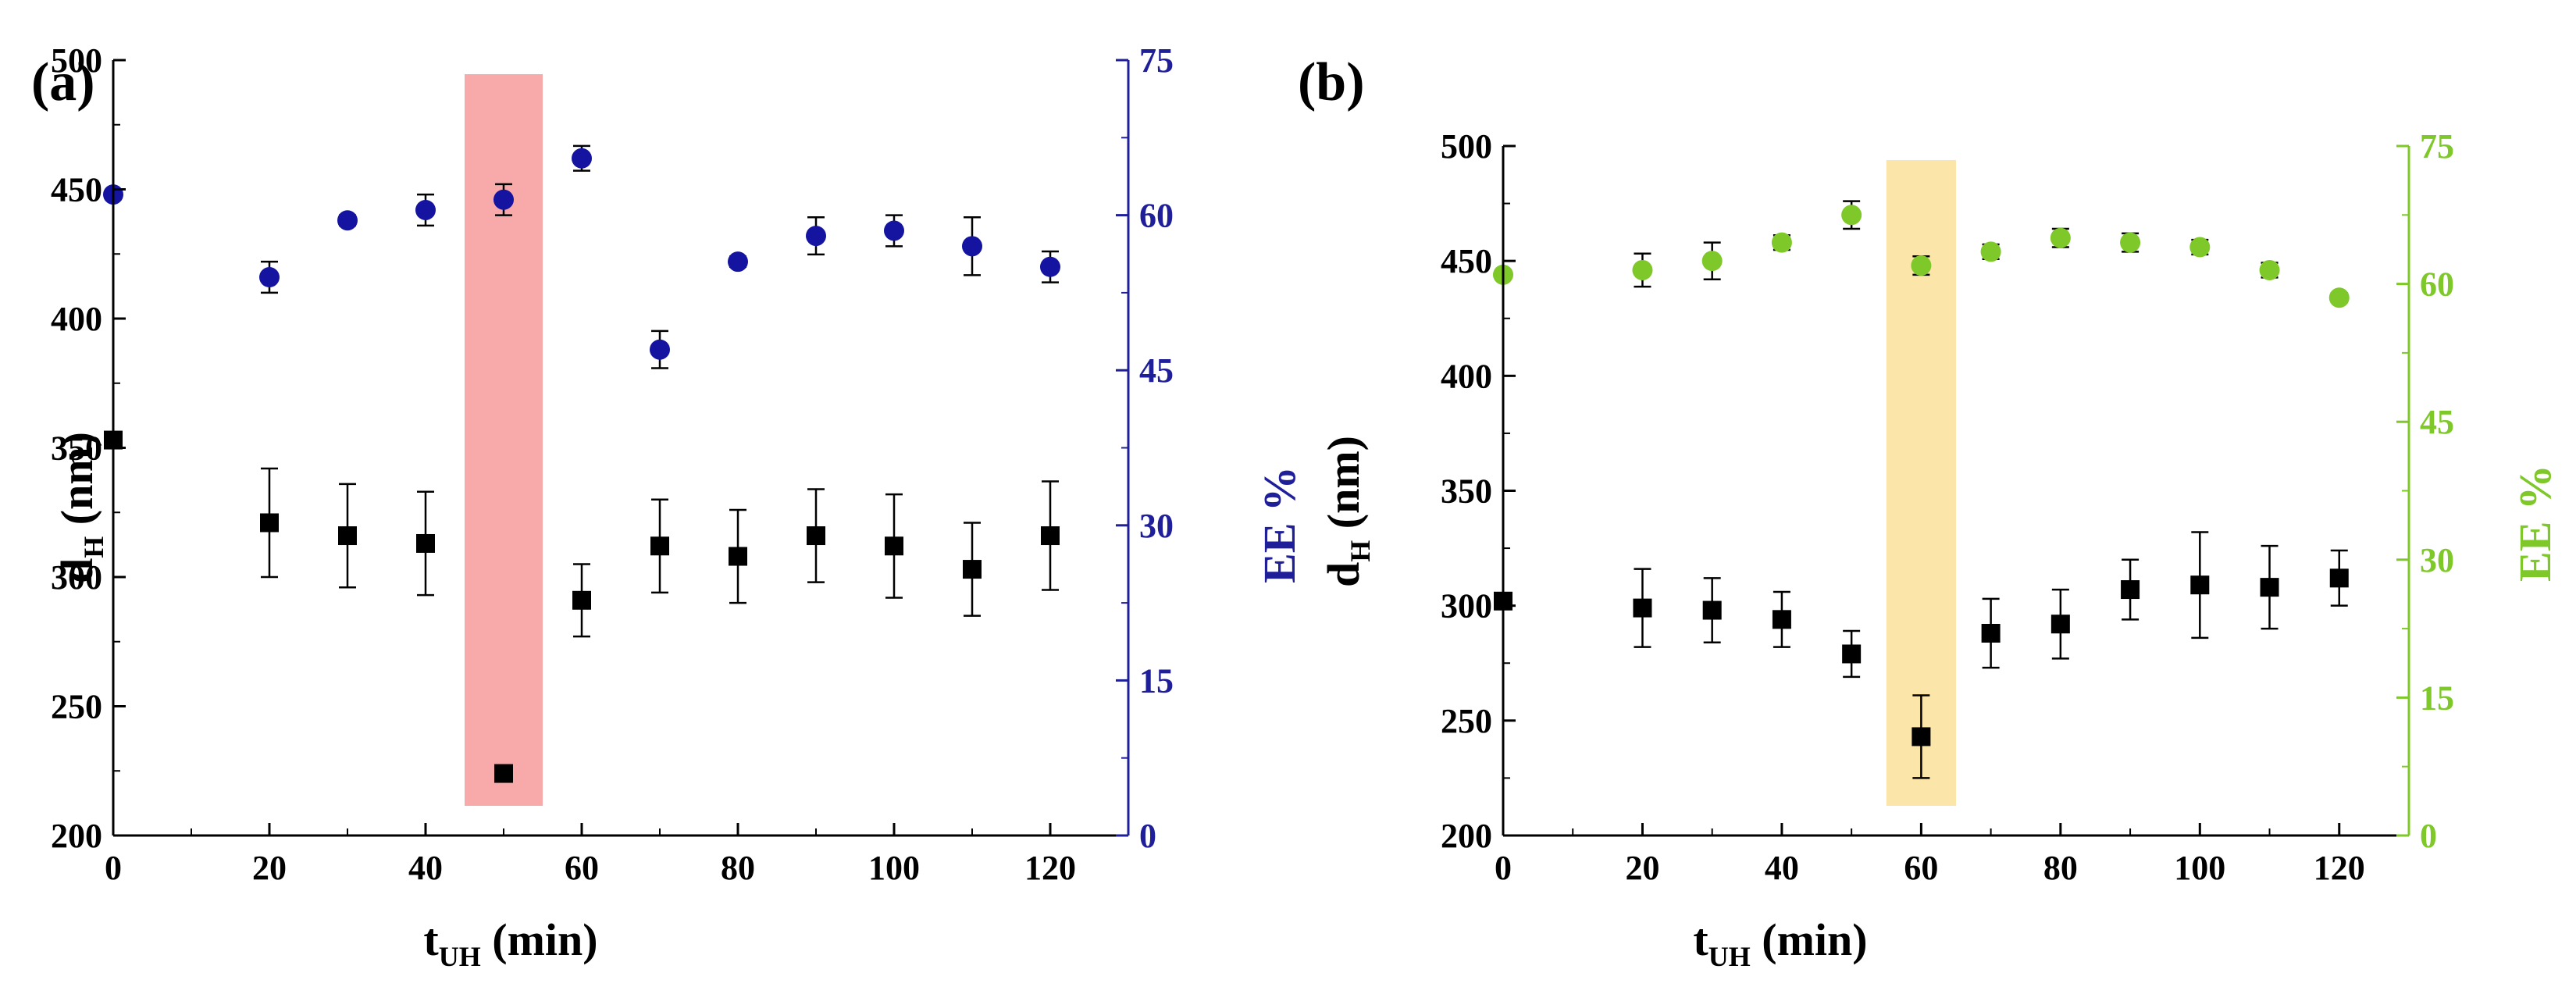  Describe the element at coordinates (2437, 560) in the screenshot. I see `y2-tick-label: 30` at that location.